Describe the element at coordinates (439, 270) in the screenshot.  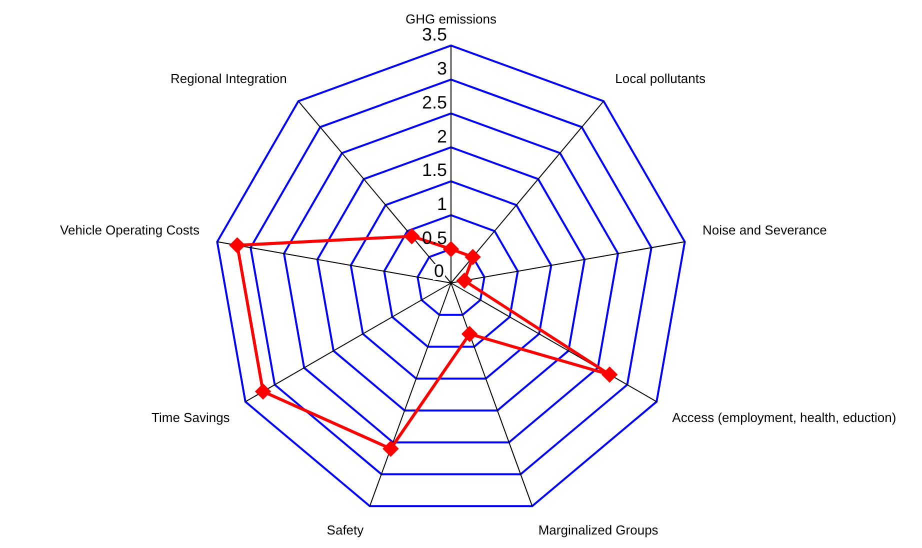
I see `y-tick-label: 0` at that location.